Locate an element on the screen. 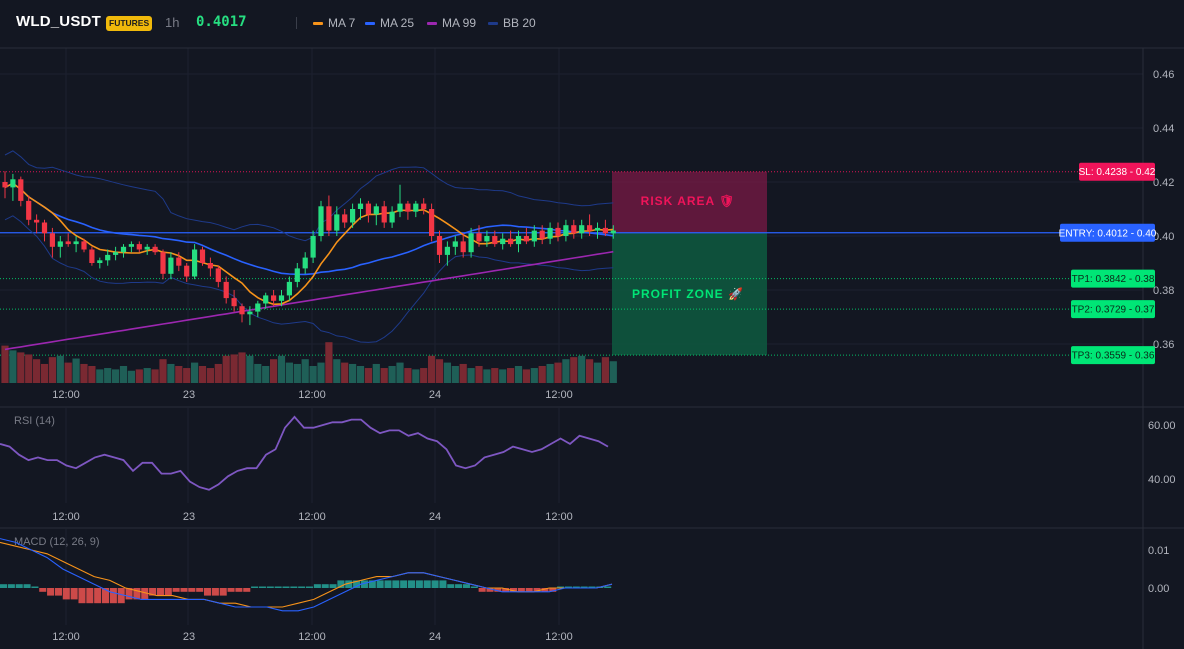 The image size is (1184, 649). symbol-name: WLD_USDT is located at coordinates (58, 21).